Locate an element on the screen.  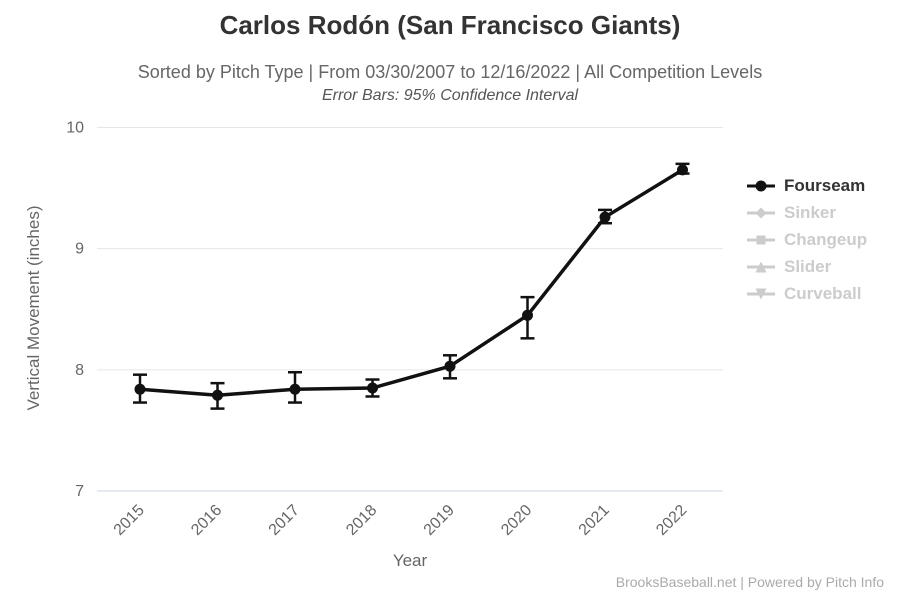
triangle-legend-marker-icon is located at coordinates (761, 266).